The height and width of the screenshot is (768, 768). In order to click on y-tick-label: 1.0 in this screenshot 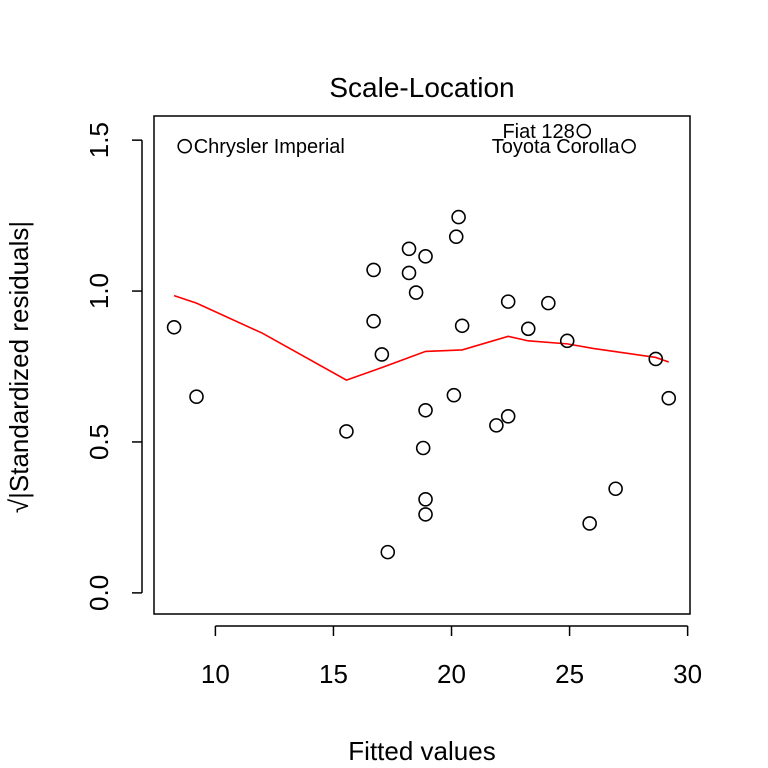, I will do `click(99, 291)`.